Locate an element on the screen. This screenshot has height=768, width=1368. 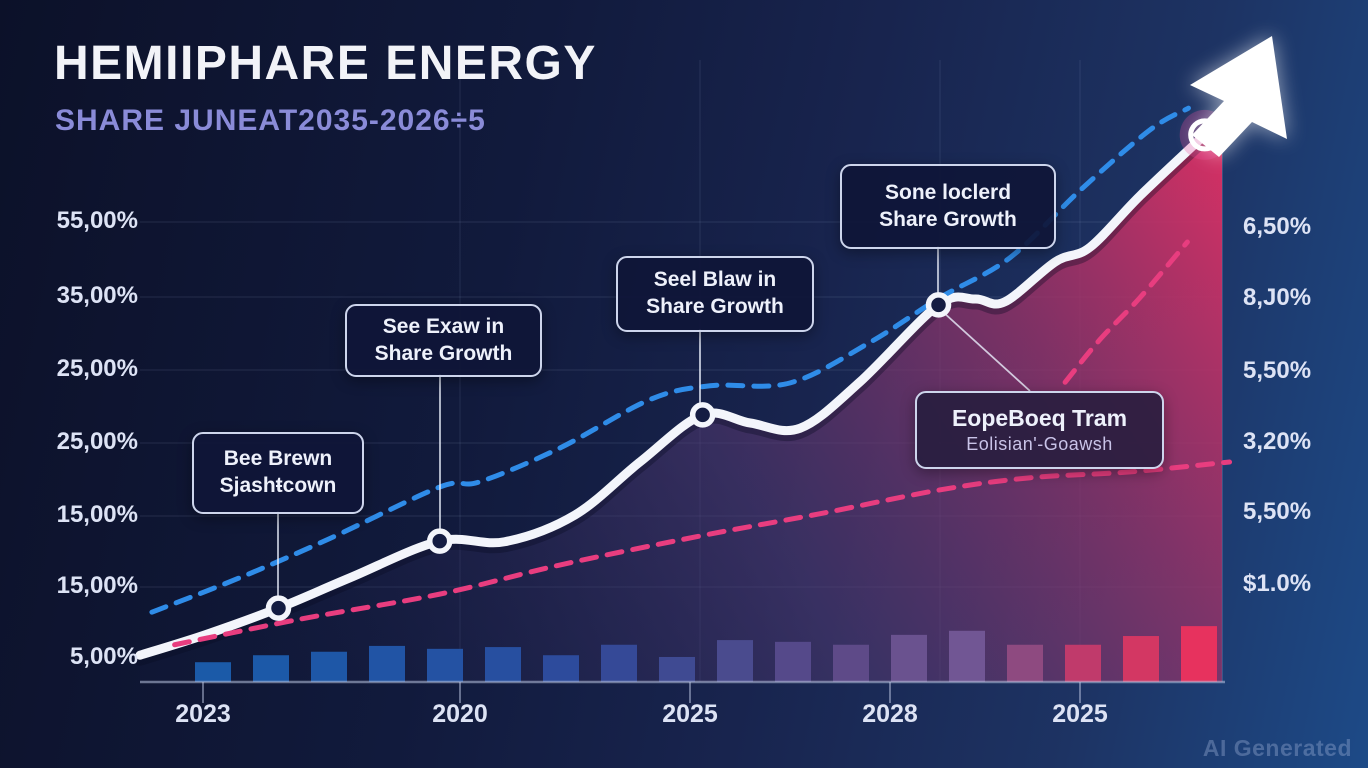
ai-generated-watermark: AI Generated is located at coordinates (1277, 748).